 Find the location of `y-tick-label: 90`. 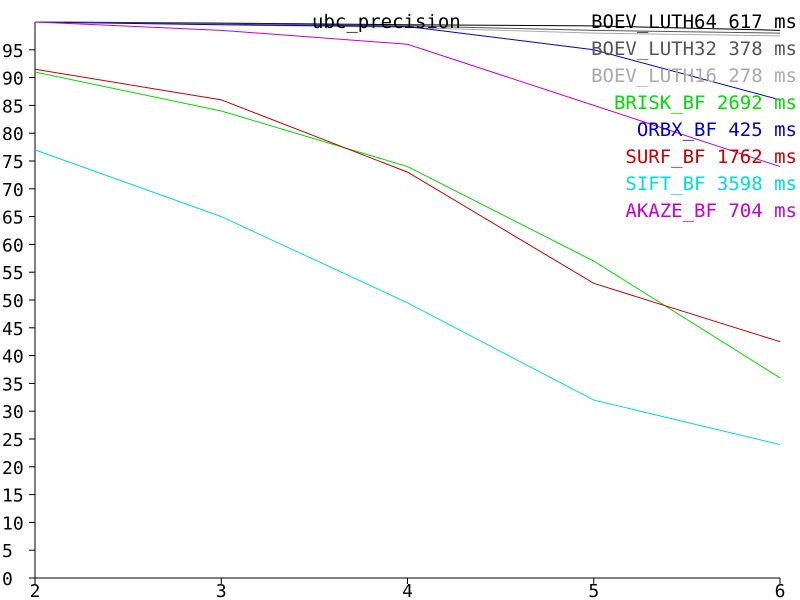

y-tick-label: 90 is located at coordinates (13, 79).